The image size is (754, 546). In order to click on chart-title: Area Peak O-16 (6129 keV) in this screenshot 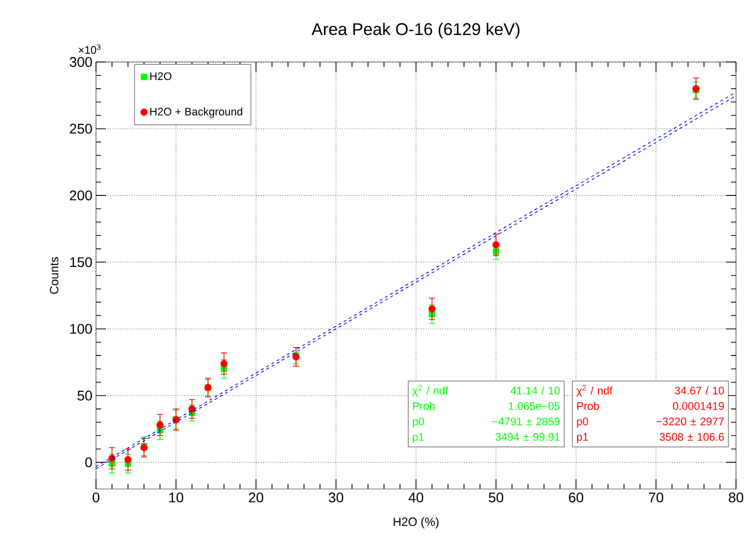, I will do `click(416, 30)`.